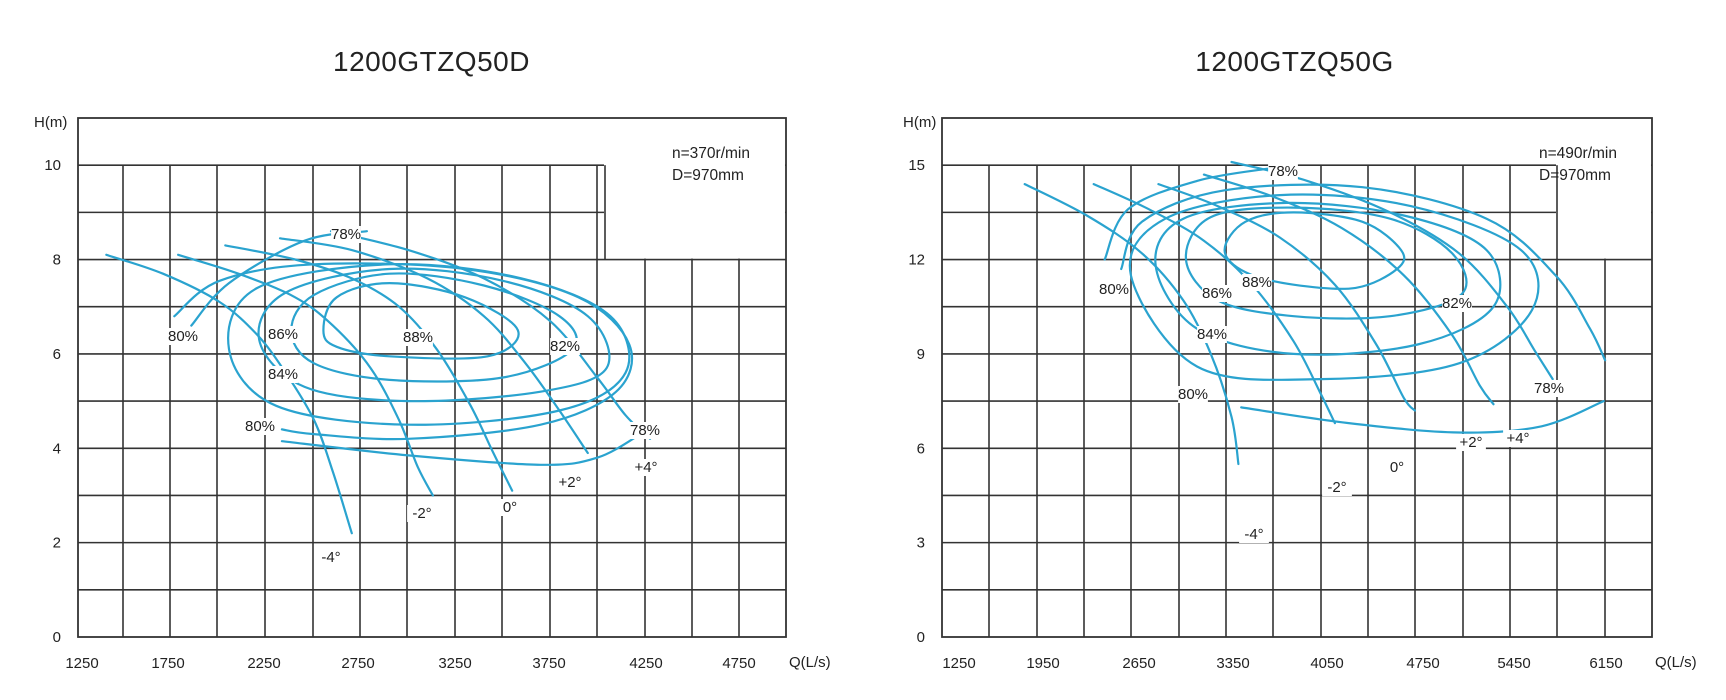 The image size is (1726, 700). I want to click on y-tick-label: 9, so click(921, 354).